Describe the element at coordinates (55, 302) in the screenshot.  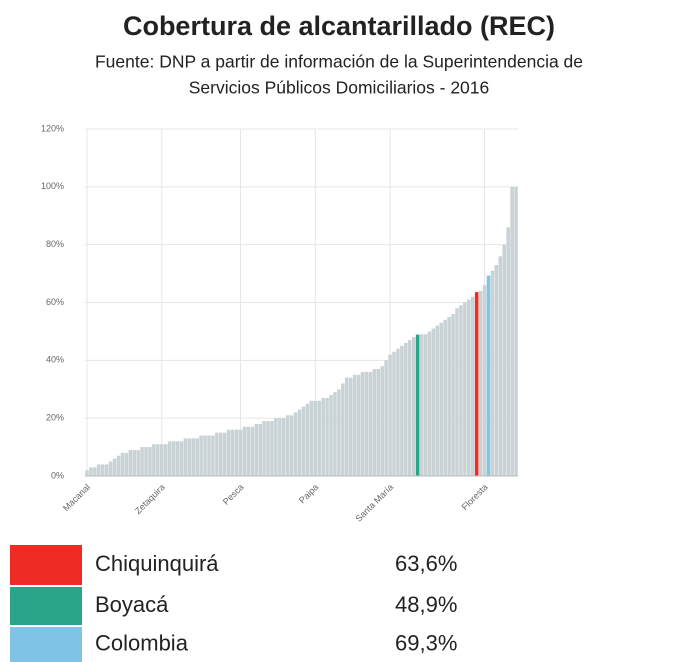
I see `y-tick-label: 60%` at that location.